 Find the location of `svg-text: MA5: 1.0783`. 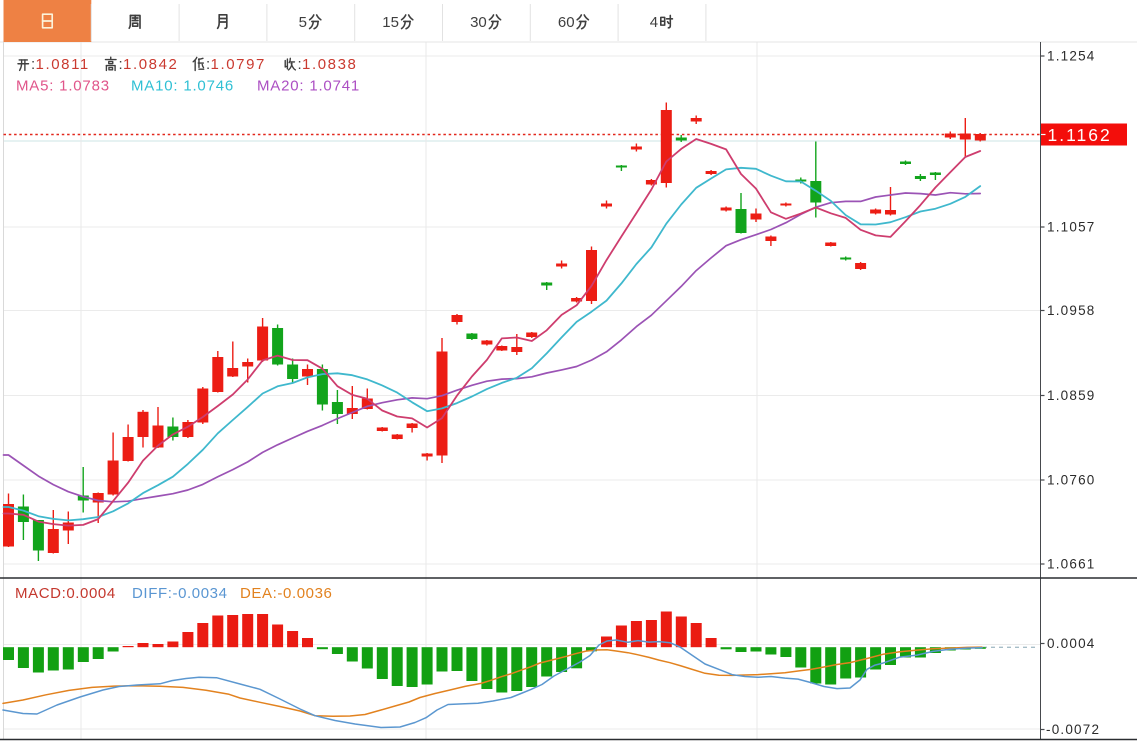

svg-text: MA5: 1.0783 is located at coordinates (63, 86).